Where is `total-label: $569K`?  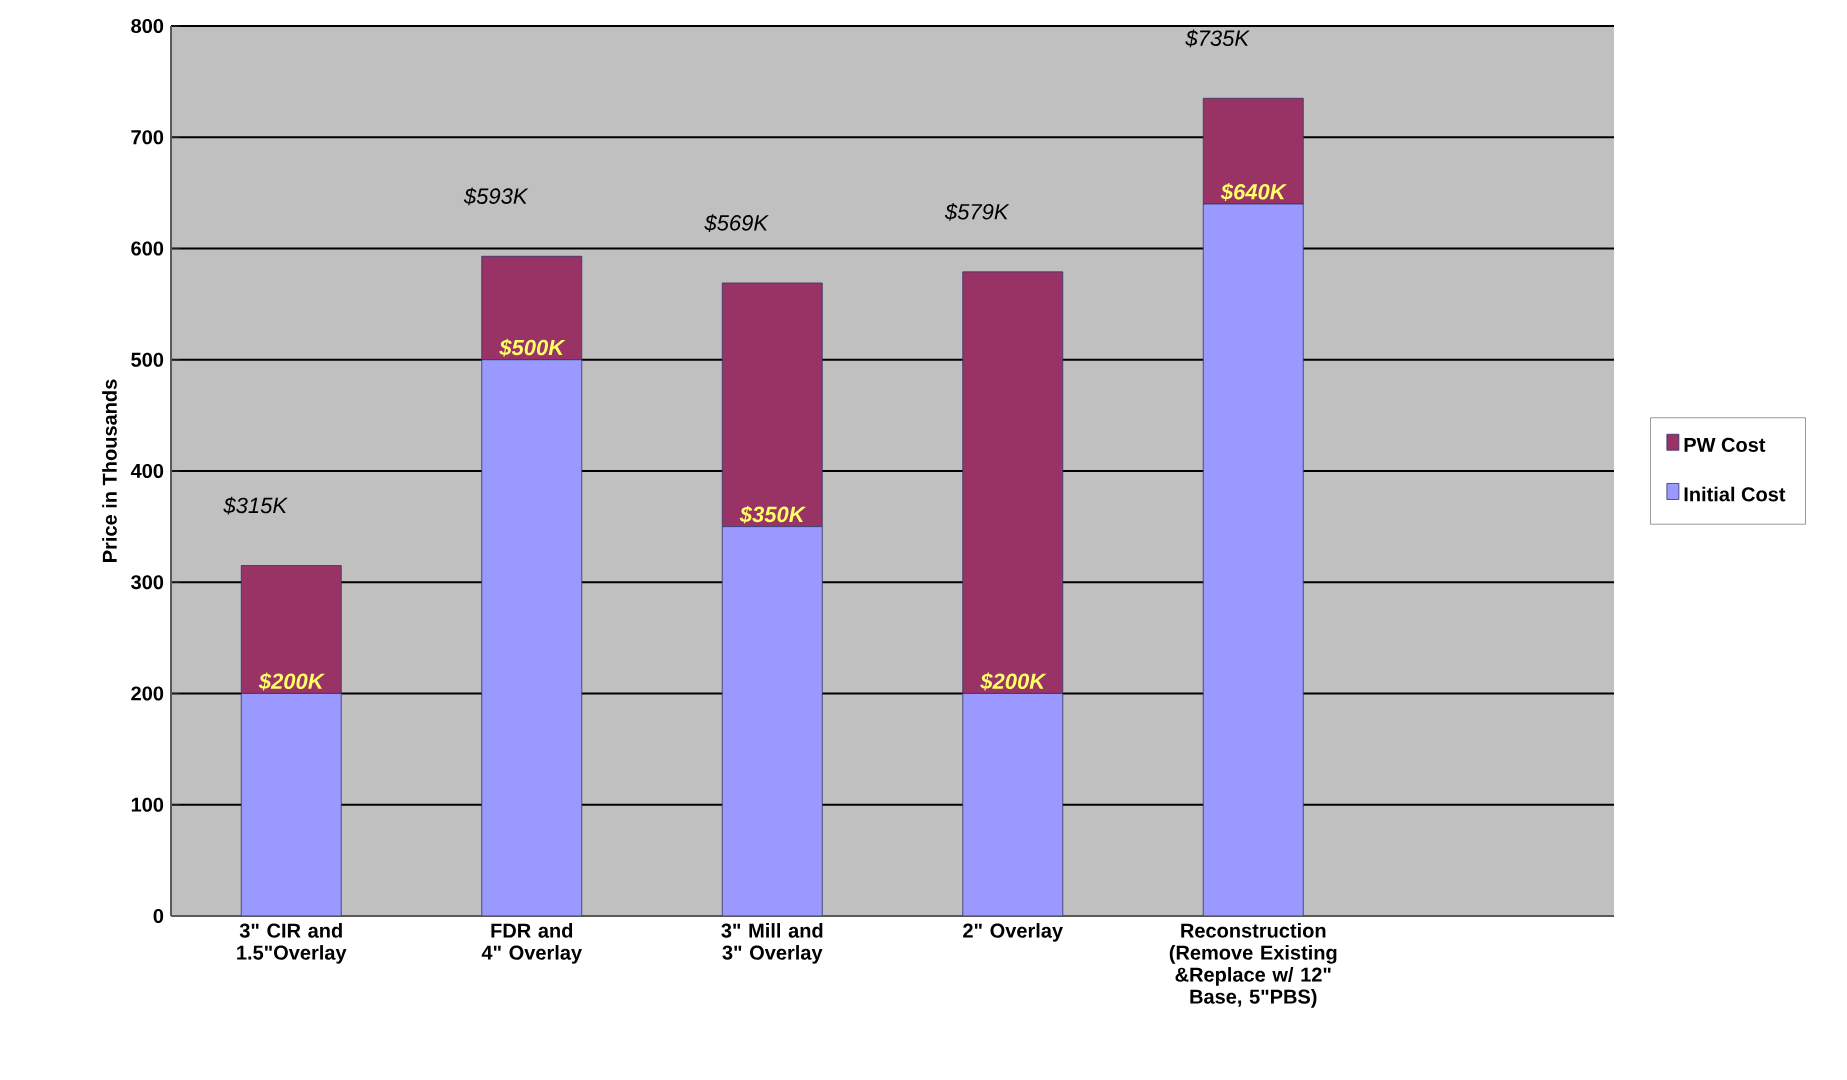 total-label: $569K is located at coordinates (736, 223).